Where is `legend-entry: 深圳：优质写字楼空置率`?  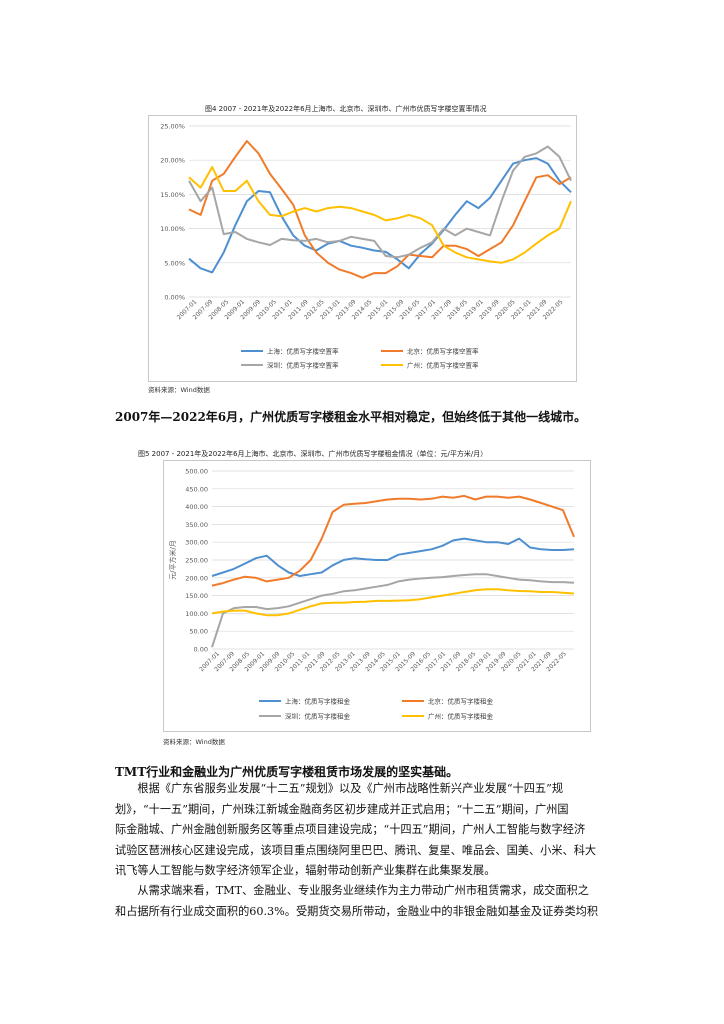 legend-entry: 深圳：优质写字楼空置率 is located at coordinates (303, 365).